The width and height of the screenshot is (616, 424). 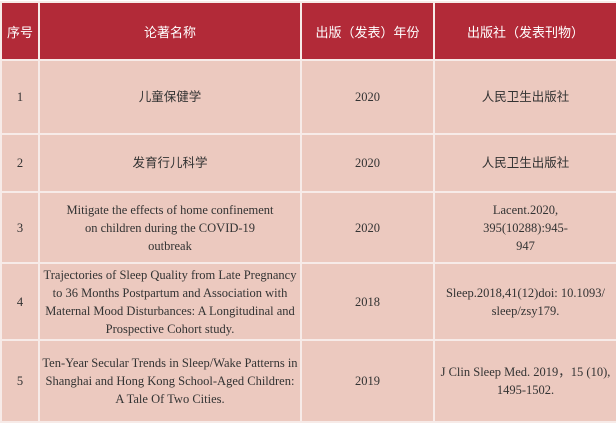 I want to click on header-publisher: 出版社（发表刊物）, so click(x=524, y=31).